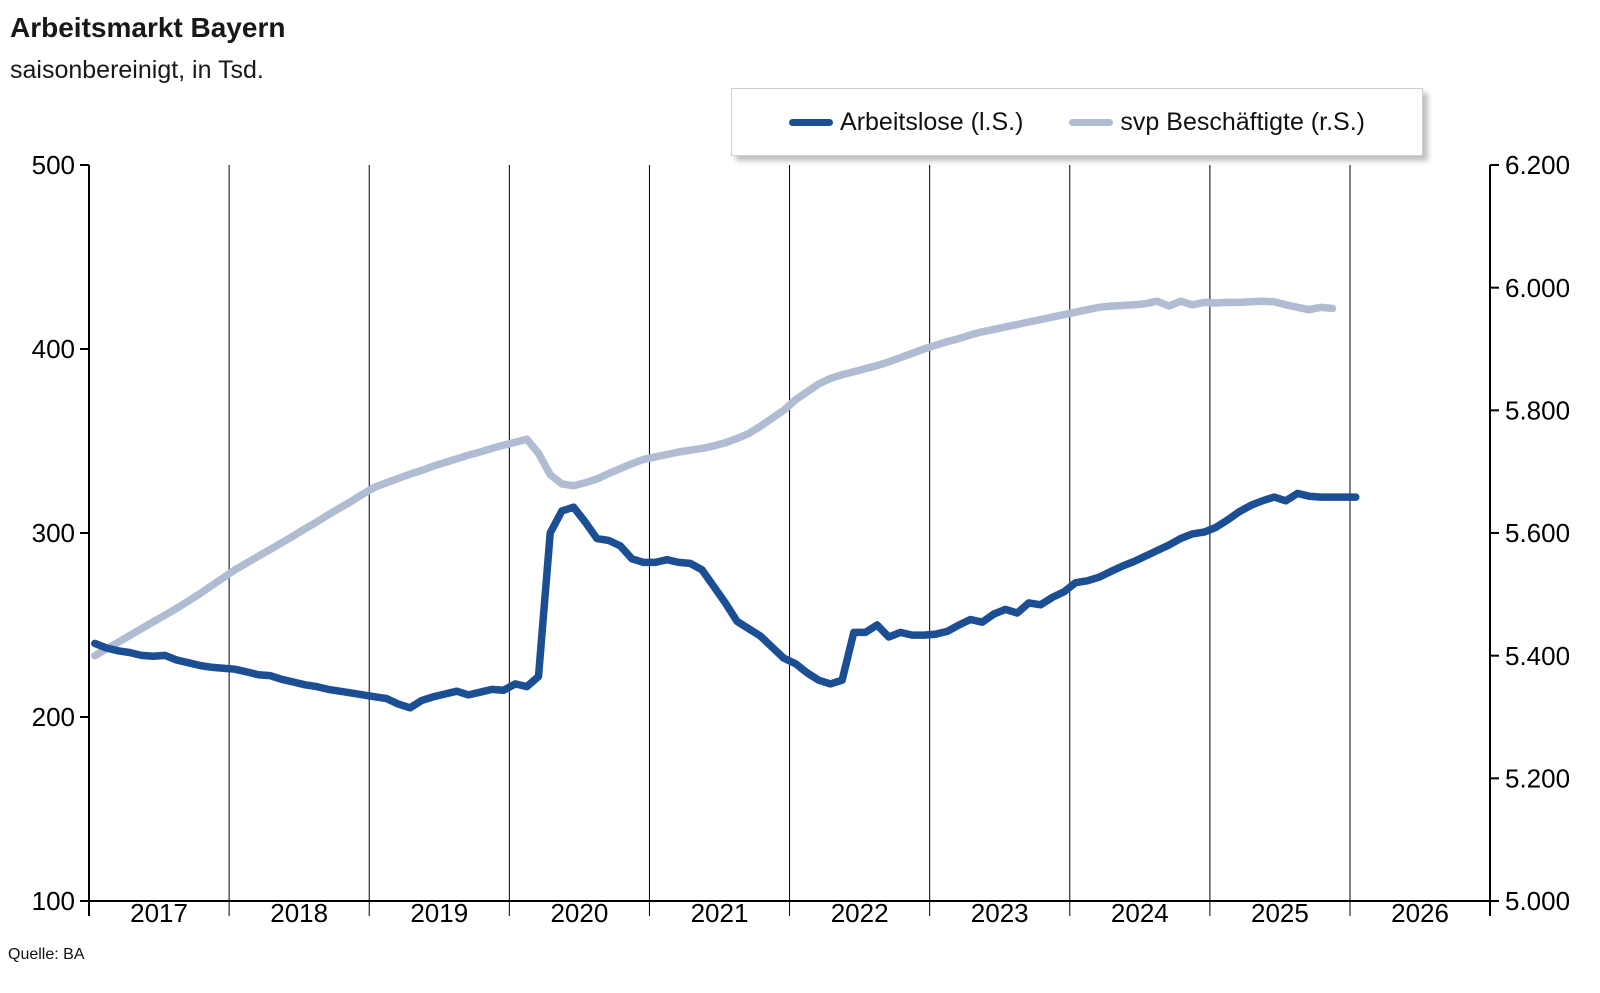 This screenshot has height=993, width=1600. I want to click on legend-item-beschaeftigte: svp Beschäftigte (r.S.), so click(1217, 122).